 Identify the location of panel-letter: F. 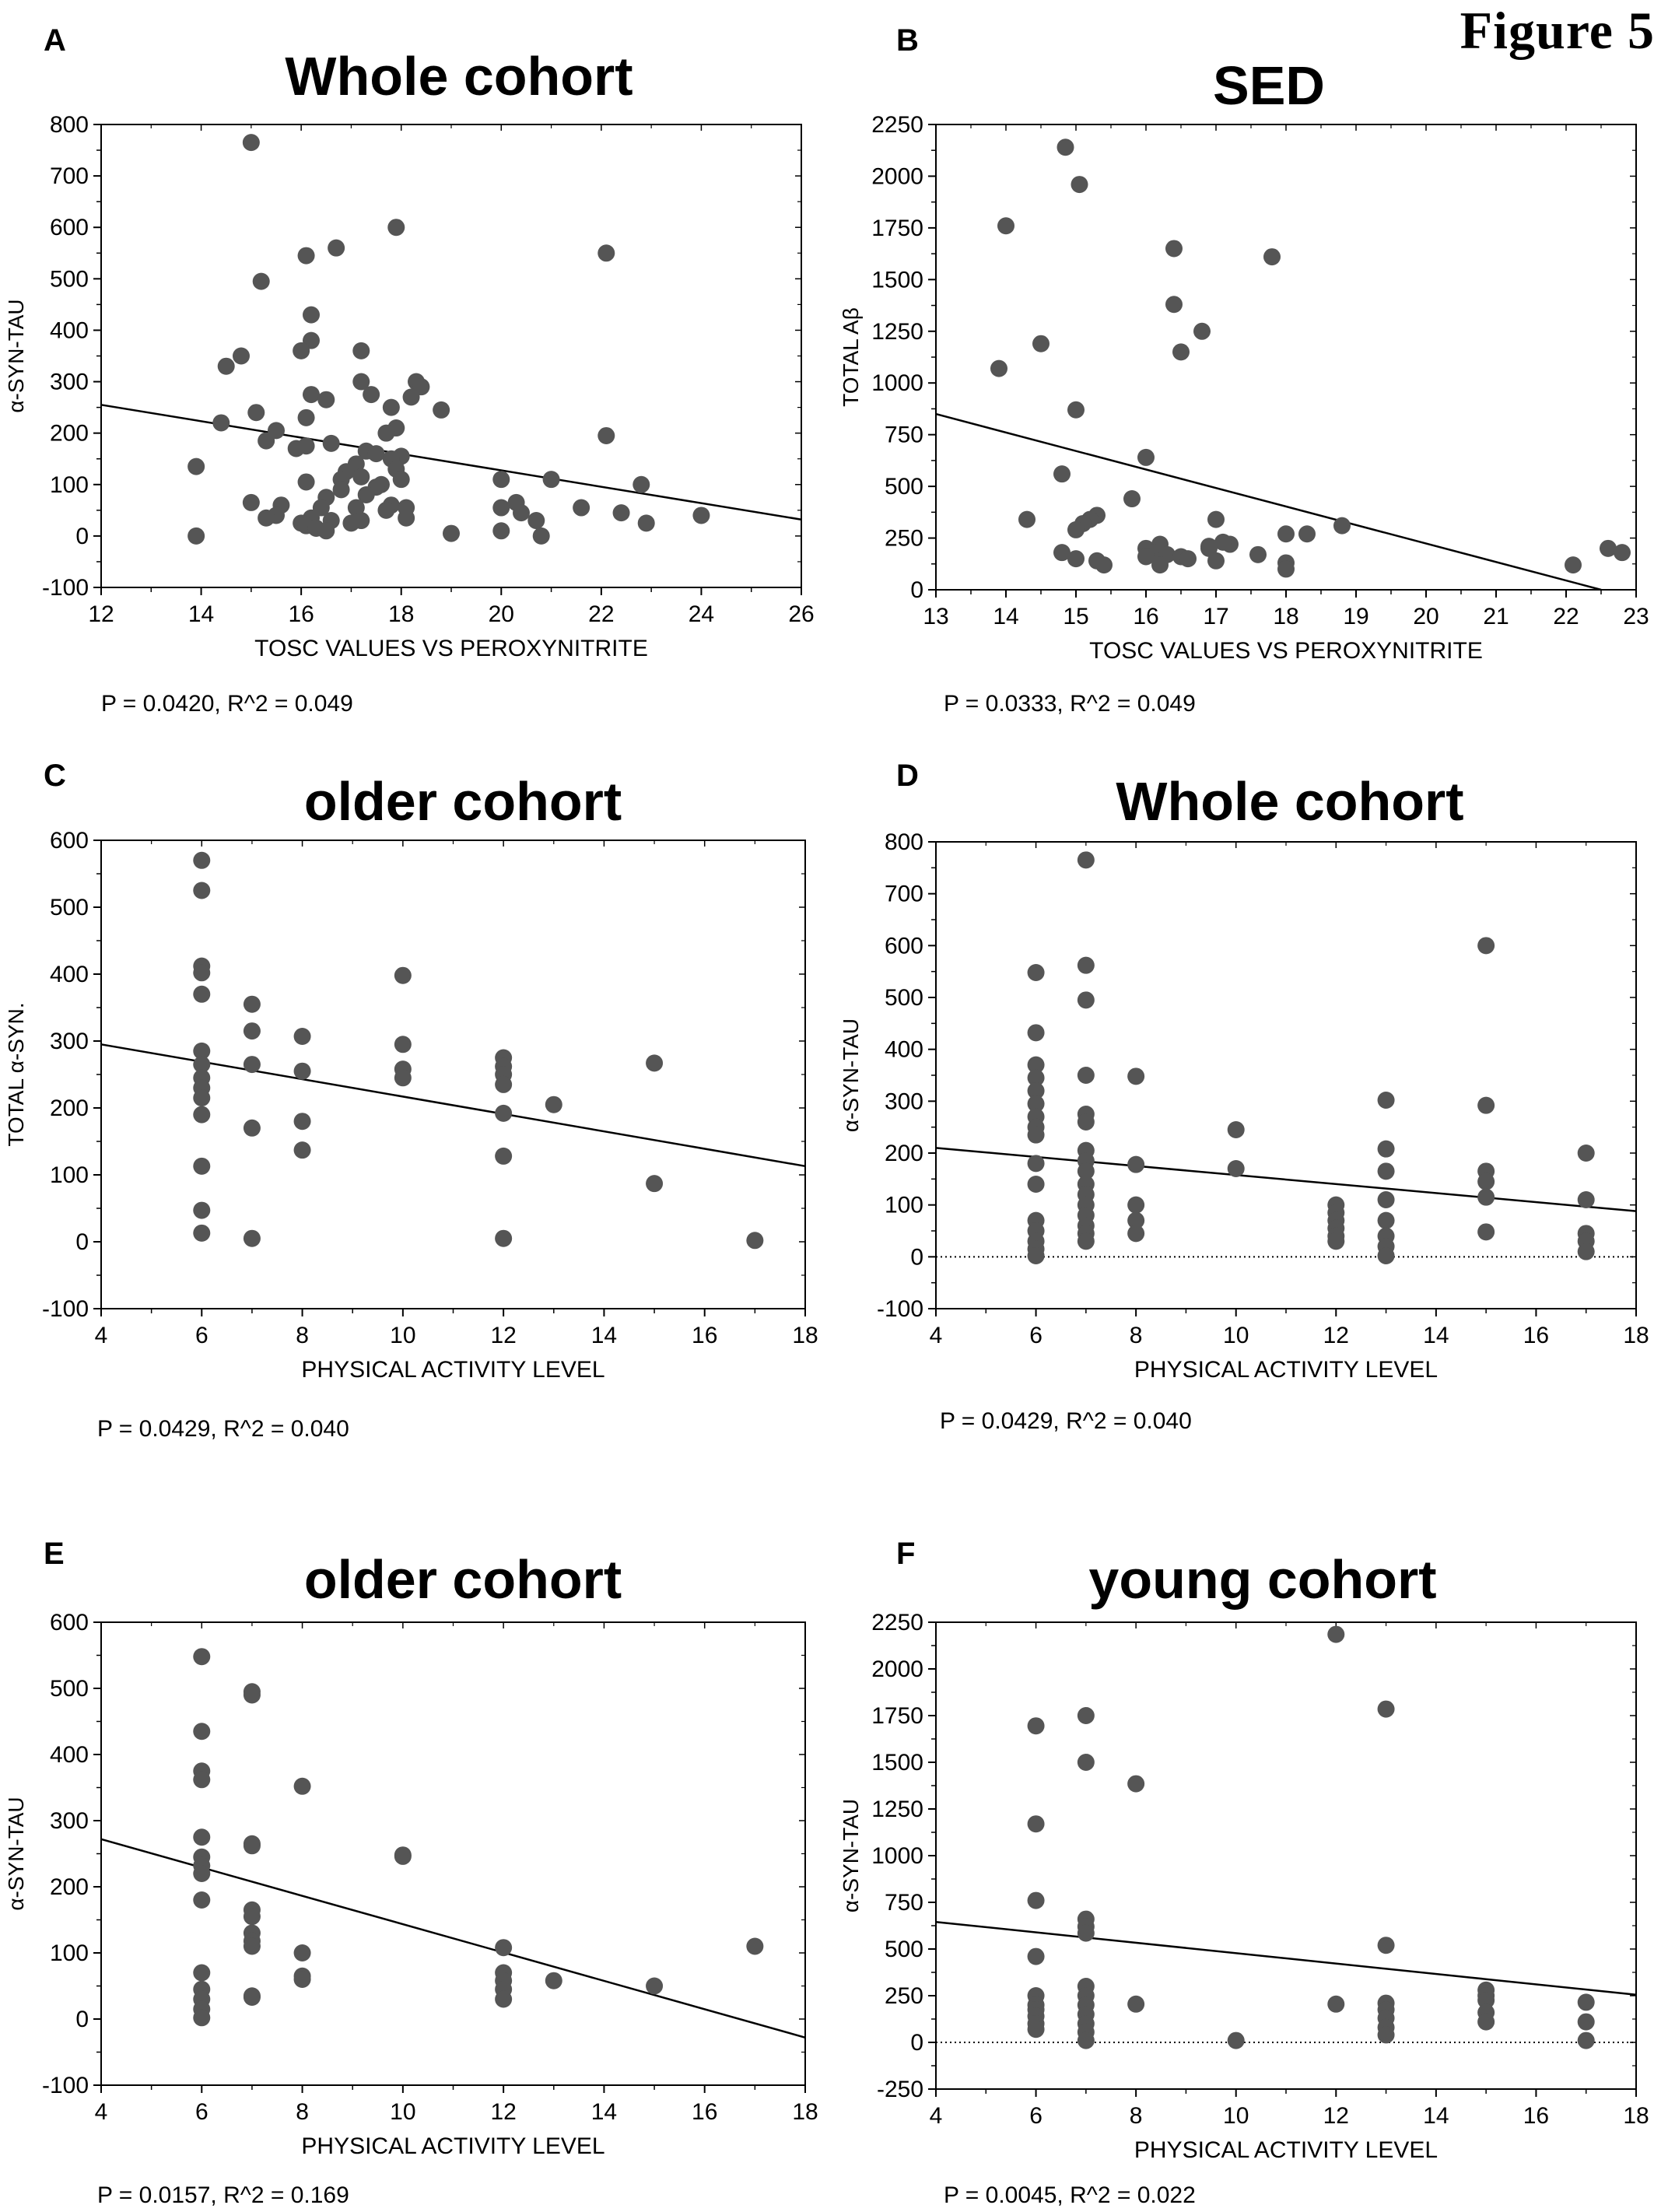
(906, 1554).